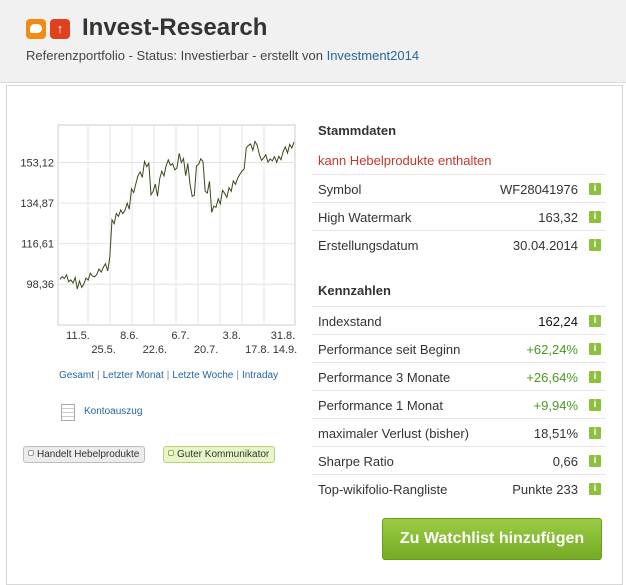 Image resolution: width=626 pixels, height=585 pixels. I want to click on y-tick-label: 98,36, so click(40, 285).